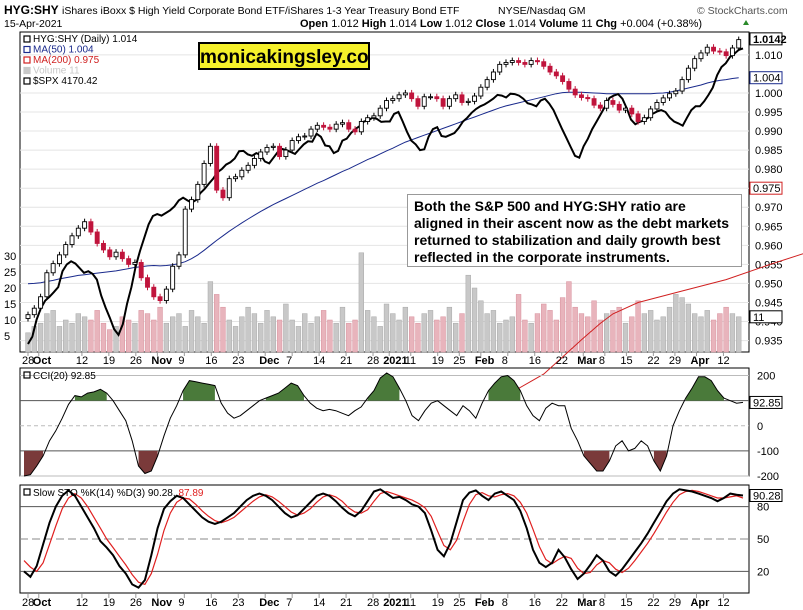 This screenshot has width=803, height=610. Describe the element at coordinates (746, 22) in the screenshot. I see `up-arrow-icon` at that location.